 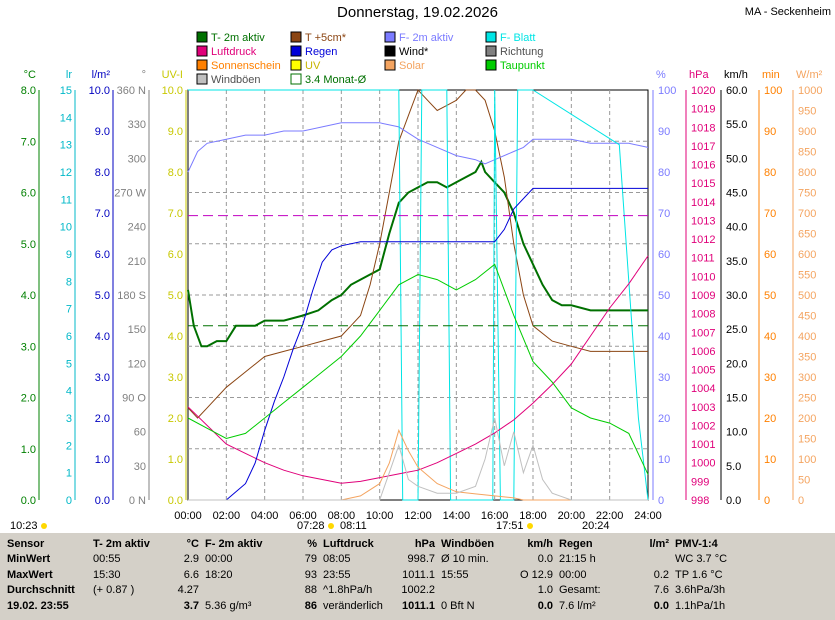 What do you see at coordinates (102, 419) in the screenshot?
I see `axis-tick-label: 2.0` at bounding box center [102, 419].